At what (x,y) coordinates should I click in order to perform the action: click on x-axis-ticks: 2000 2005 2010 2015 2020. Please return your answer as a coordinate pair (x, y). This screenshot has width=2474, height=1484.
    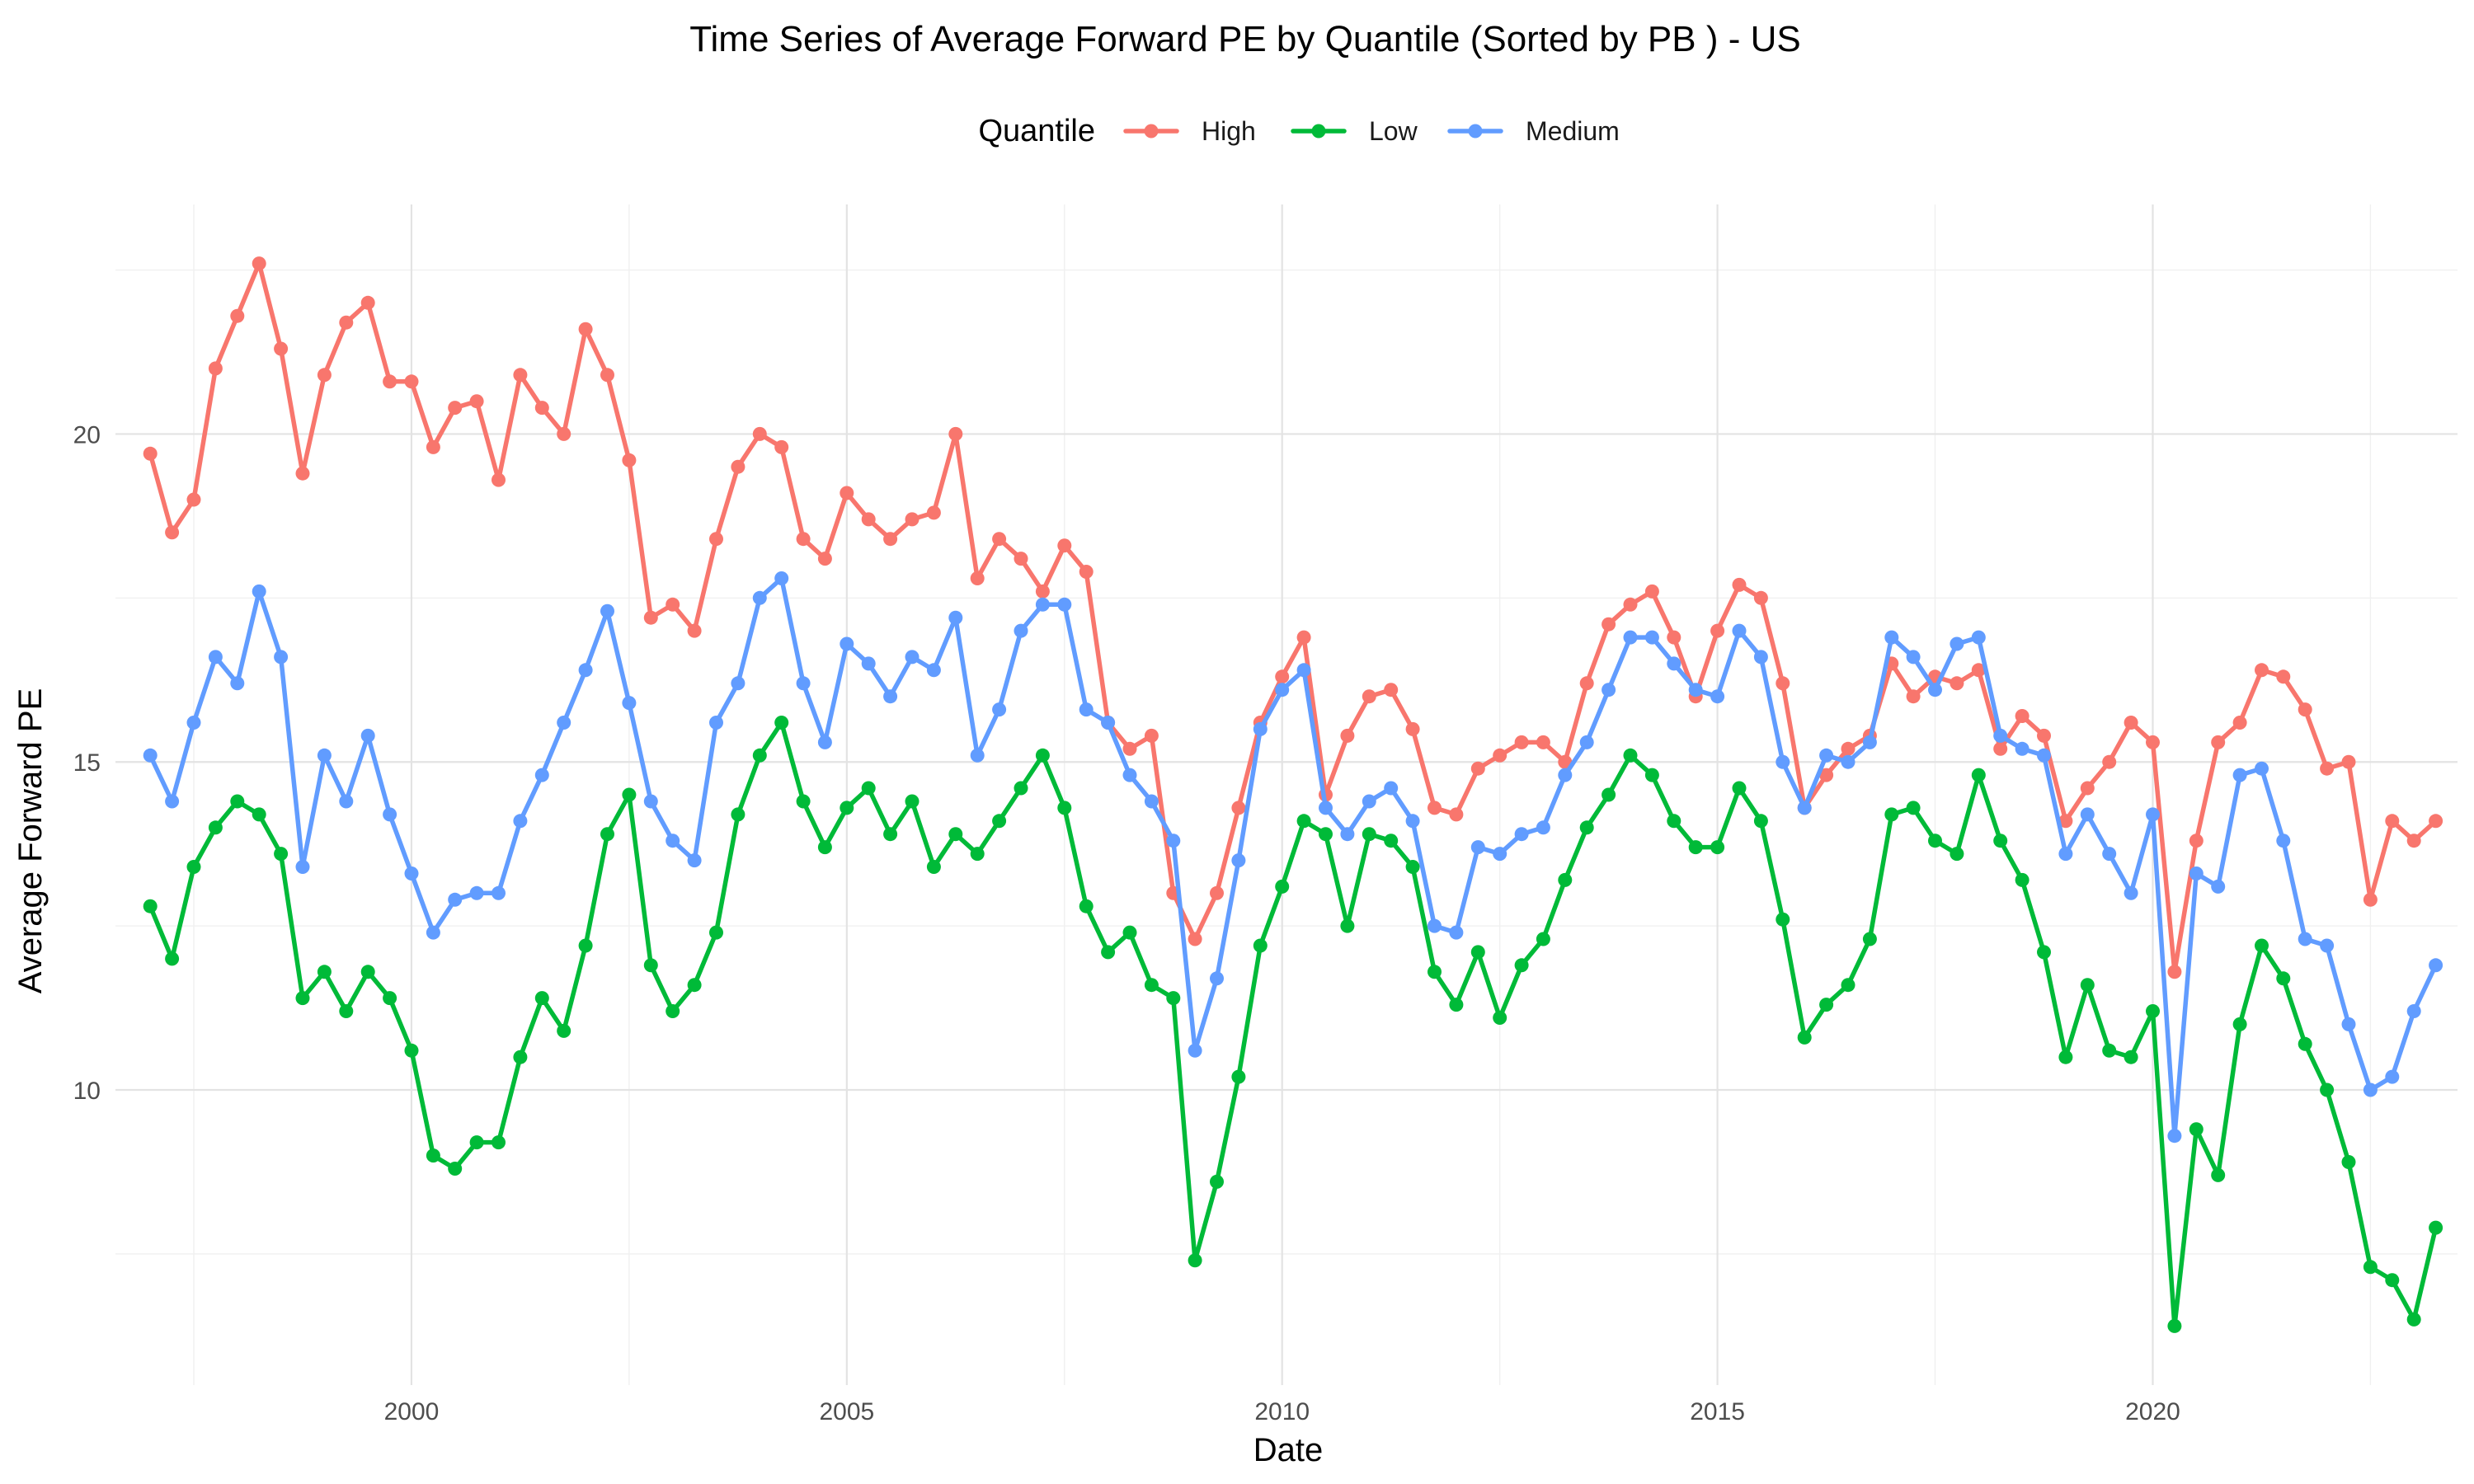
    Looking at the image, I should click on (1282, 1411).